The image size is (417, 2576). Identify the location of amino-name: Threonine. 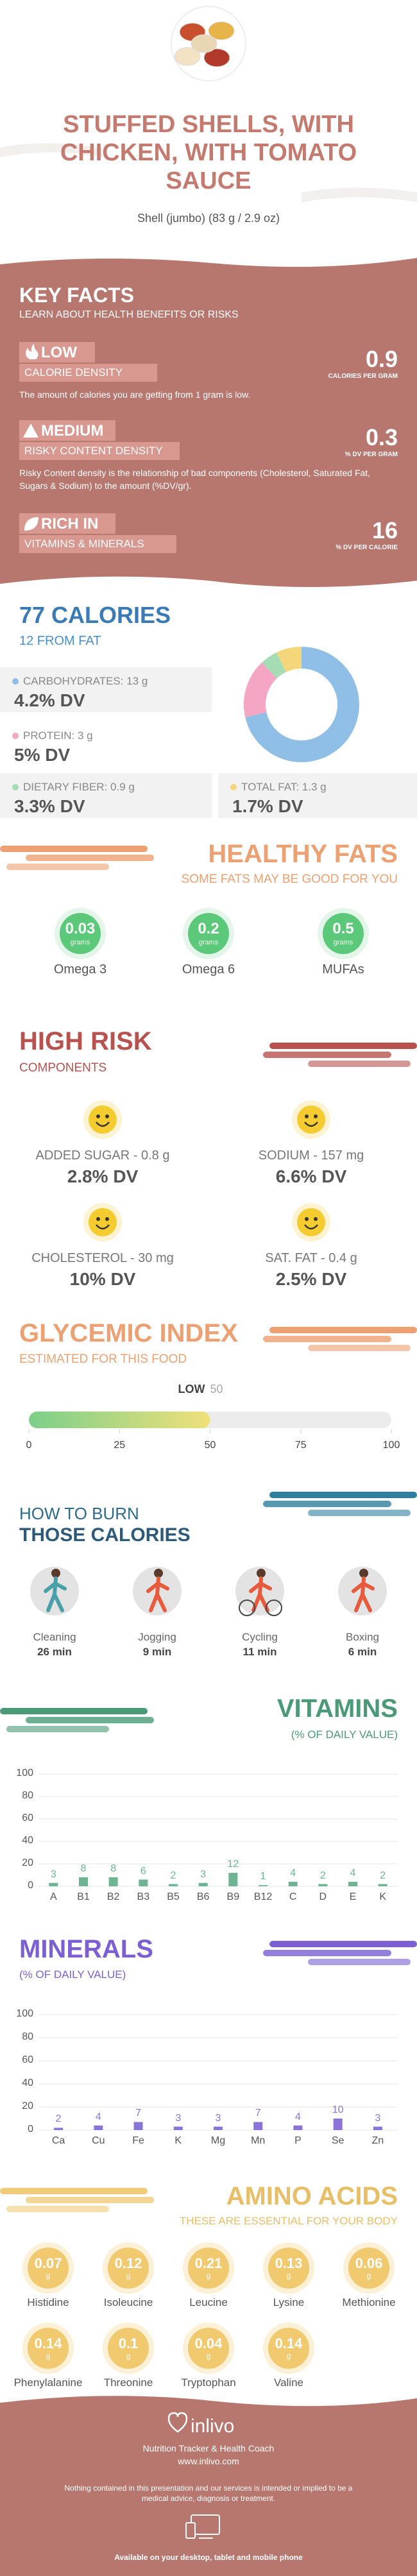
(128, 2382).